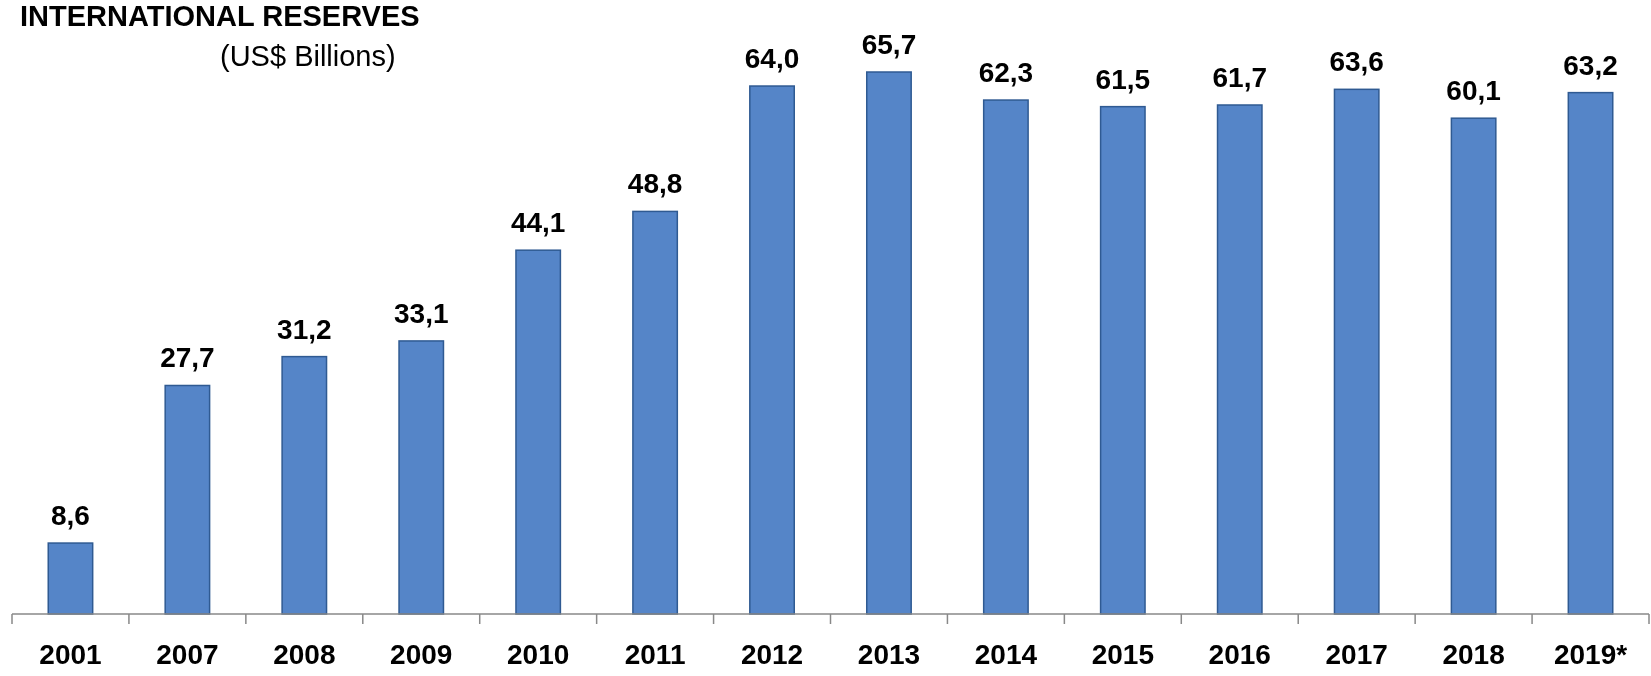 Image resolution: width=1651 pixels, height=676 pixels. What do you see at coordinates (655, 184) in the screenshot?
I see `data-label: 48,8` at bounding box center [655, 184].